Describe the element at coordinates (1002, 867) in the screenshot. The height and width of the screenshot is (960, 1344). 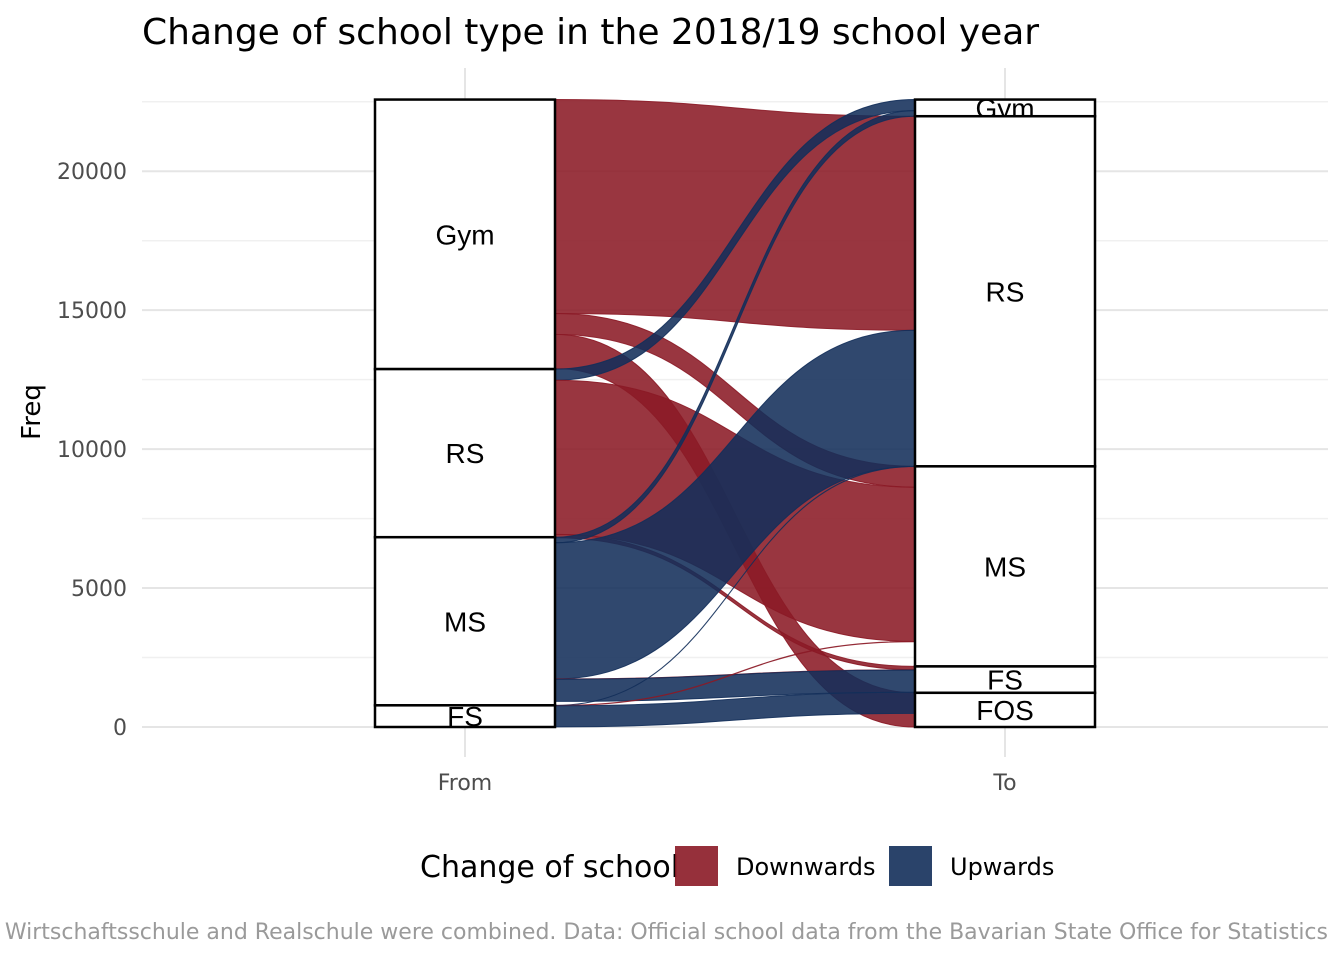
I see `legend-label: Upwards` at that location.